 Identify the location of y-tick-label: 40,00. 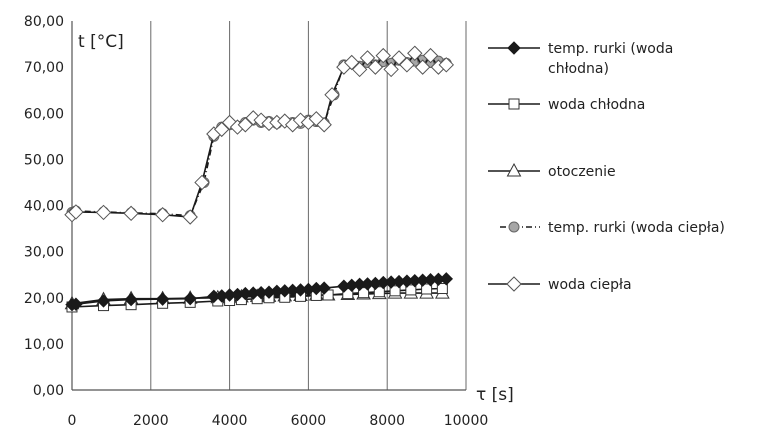
(44, 207).